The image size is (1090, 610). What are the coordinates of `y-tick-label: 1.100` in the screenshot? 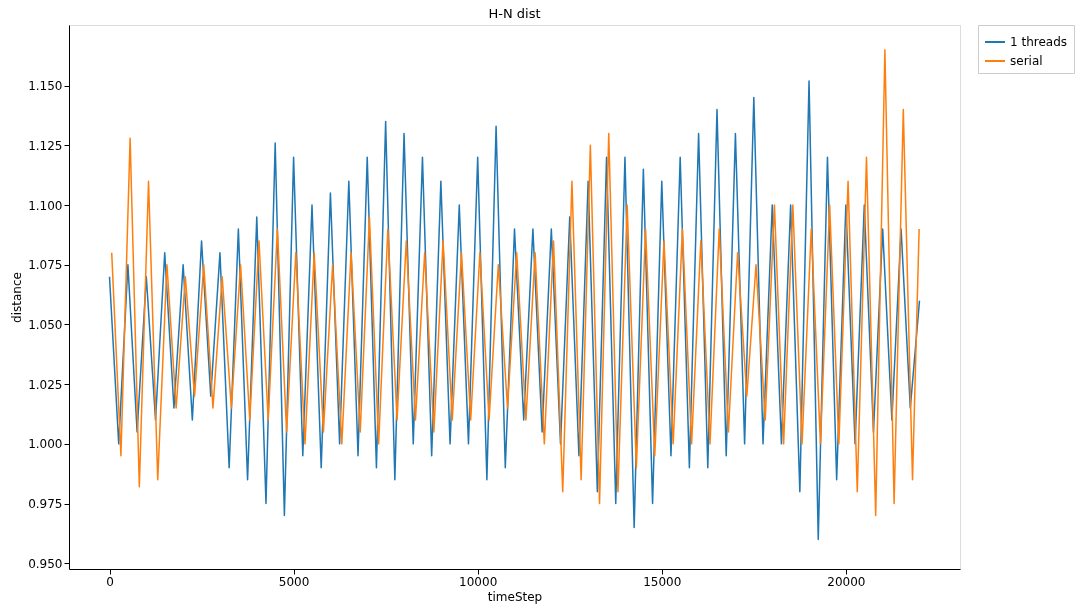 It's located at (45, 205).